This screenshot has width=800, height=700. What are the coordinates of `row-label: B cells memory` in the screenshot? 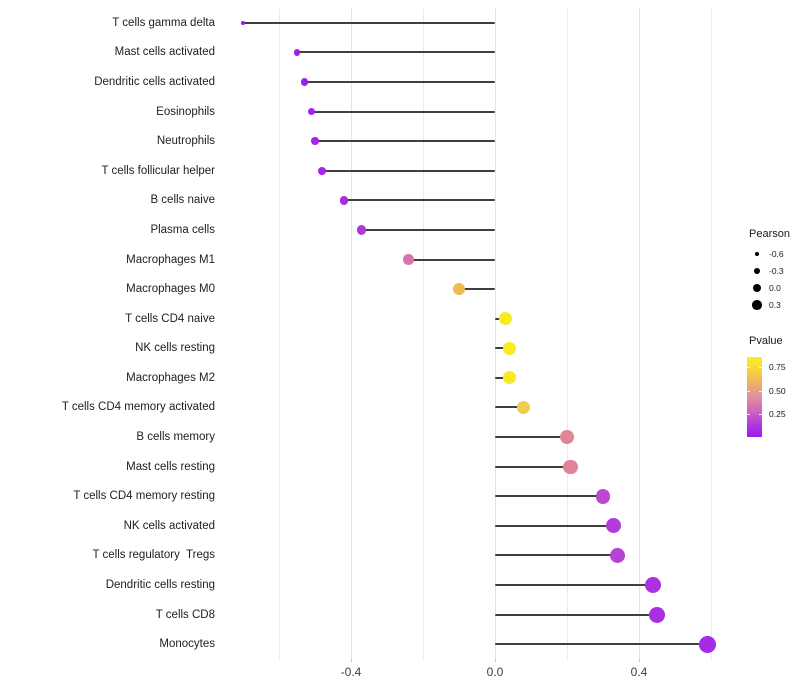 It's located at (175, 437).